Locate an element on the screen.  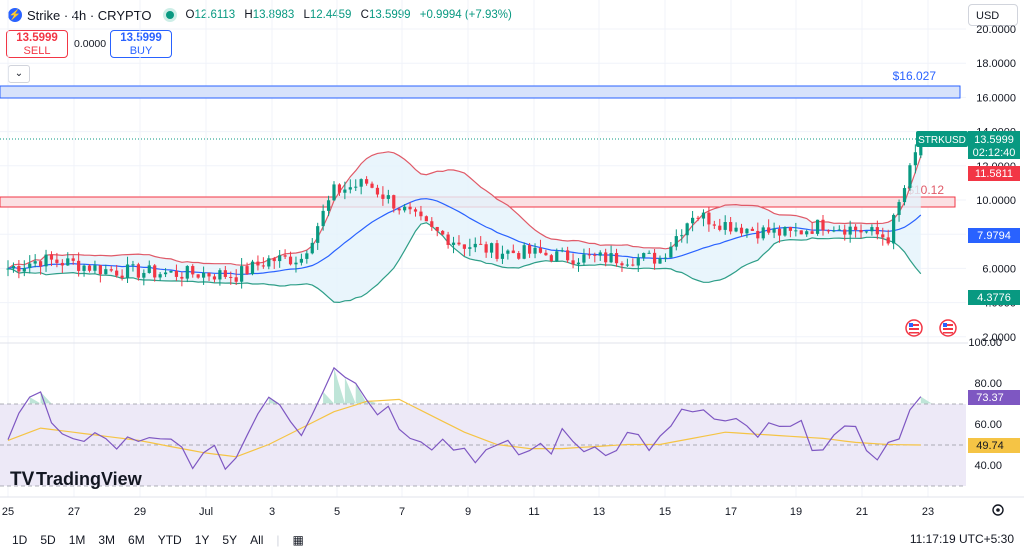
bb-basis-value: 7.9794 is located at coordinates (994, 236).